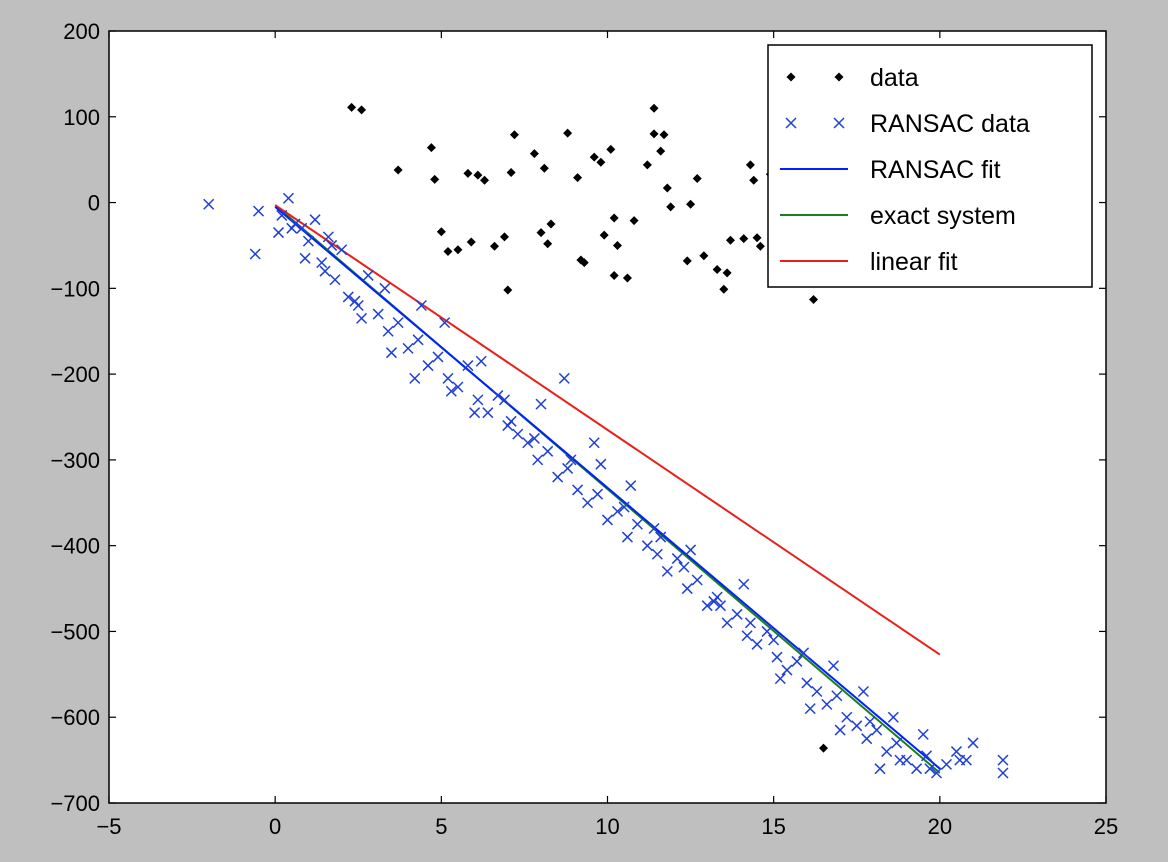  What do you see at coordinates (75, 374) in the screenshot?
I see `y-tick-label: −200` at bounding box center [75, 374].